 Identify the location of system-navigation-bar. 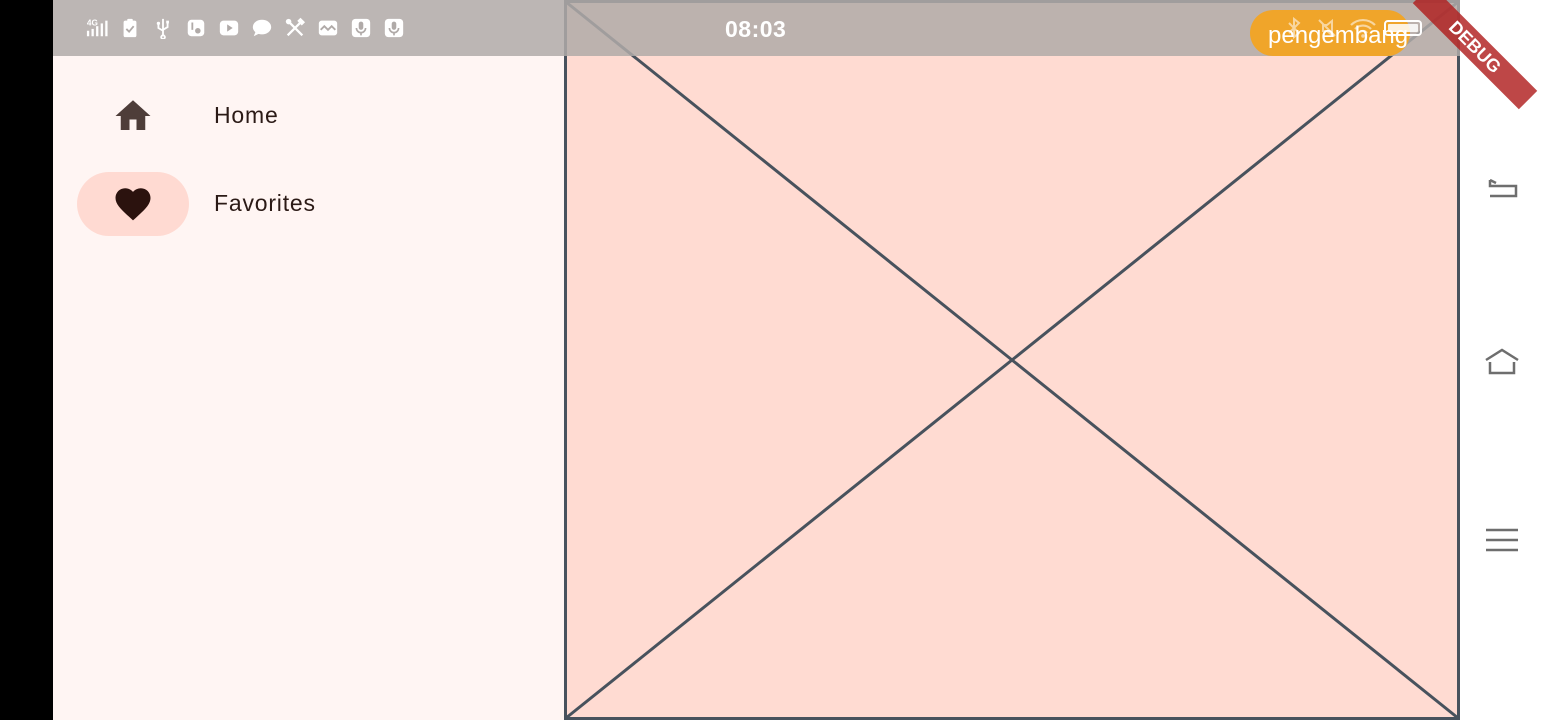
(1502, 360).